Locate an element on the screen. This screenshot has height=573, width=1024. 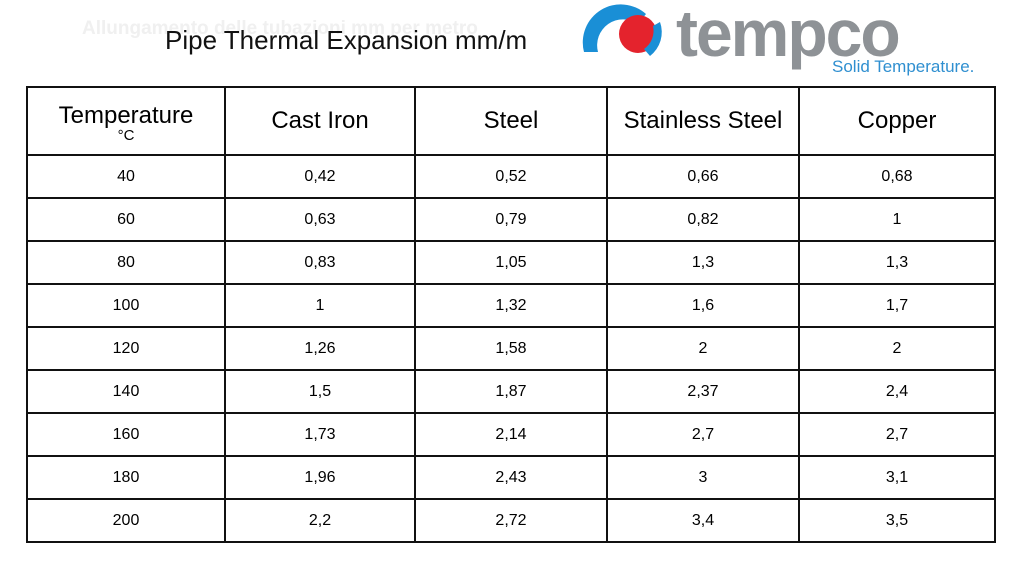
cell-steel: 0,52 is located at coordinates (511, 176).